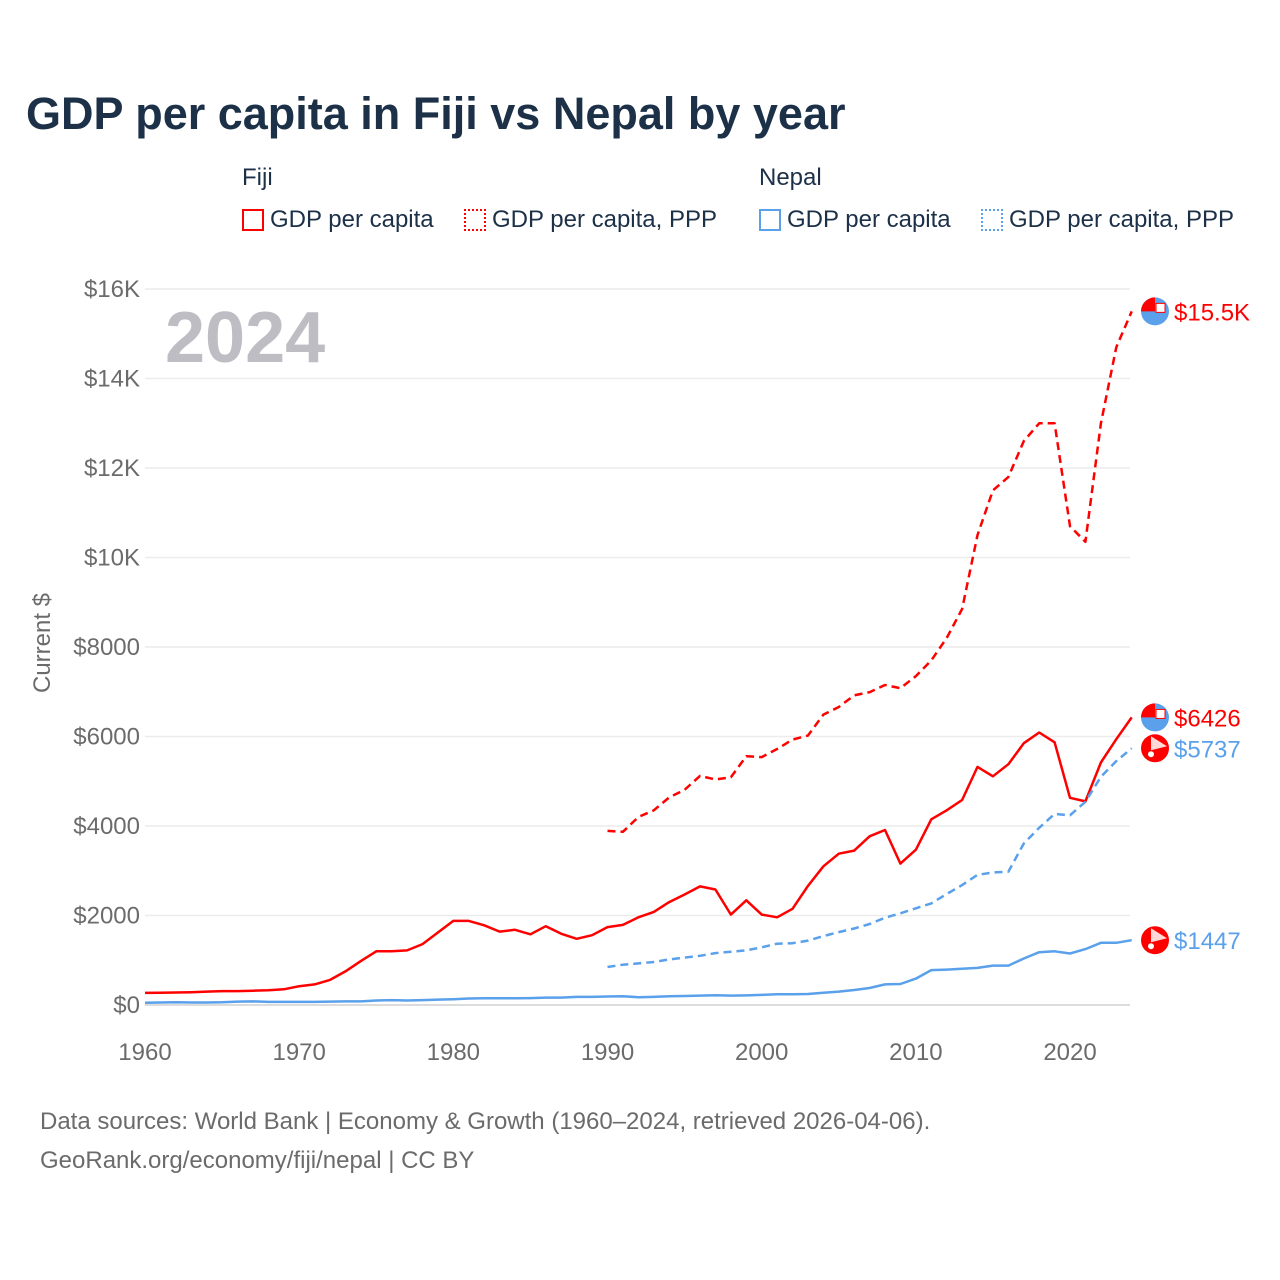 The image size is (1280, 1280). I want to click on year-label: 2024, so click(245, 338).